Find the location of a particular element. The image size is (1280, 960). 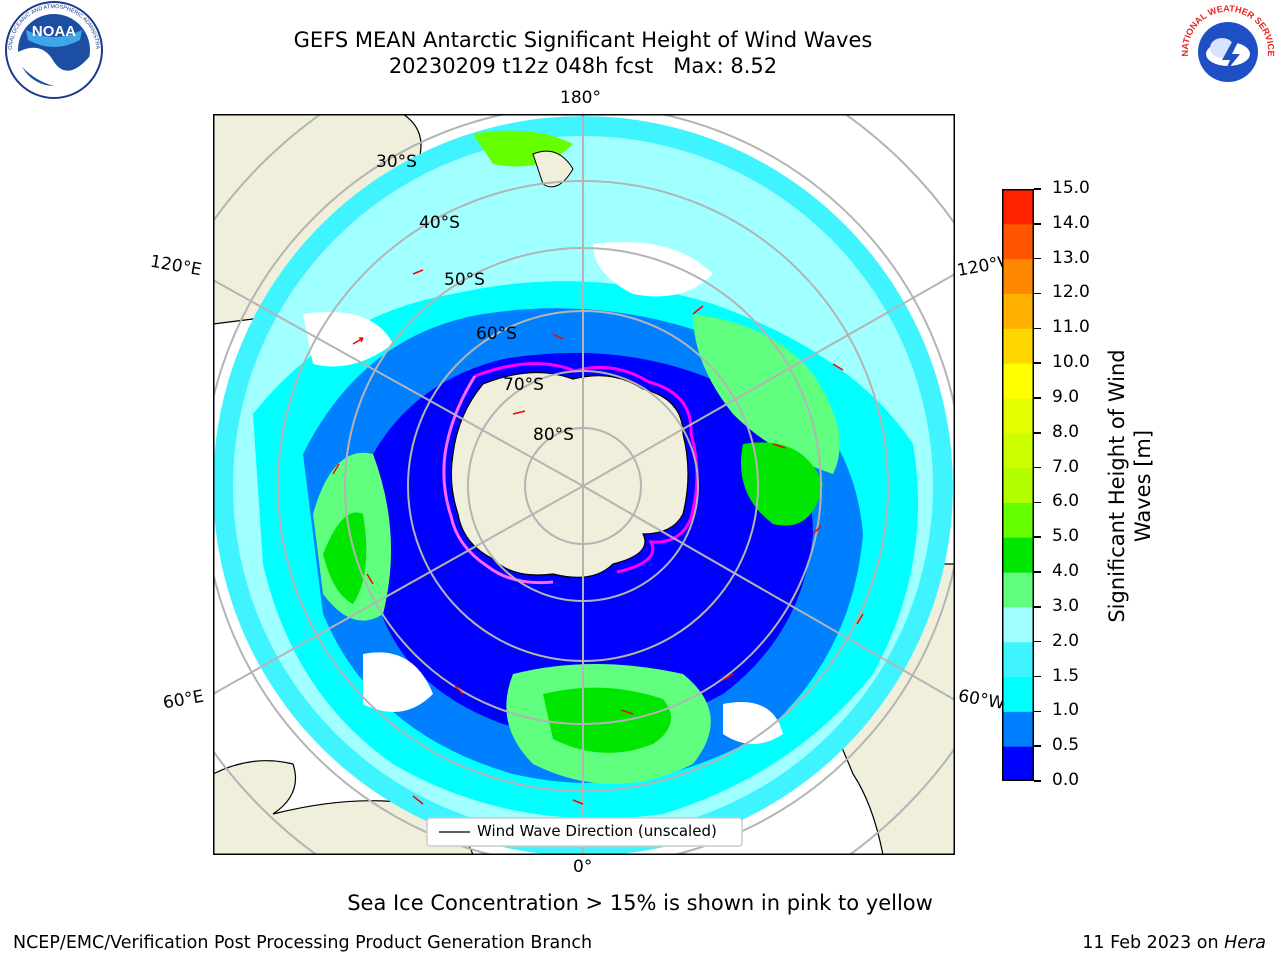

sea-ice-edge-west is located at coordinates (498, 480).